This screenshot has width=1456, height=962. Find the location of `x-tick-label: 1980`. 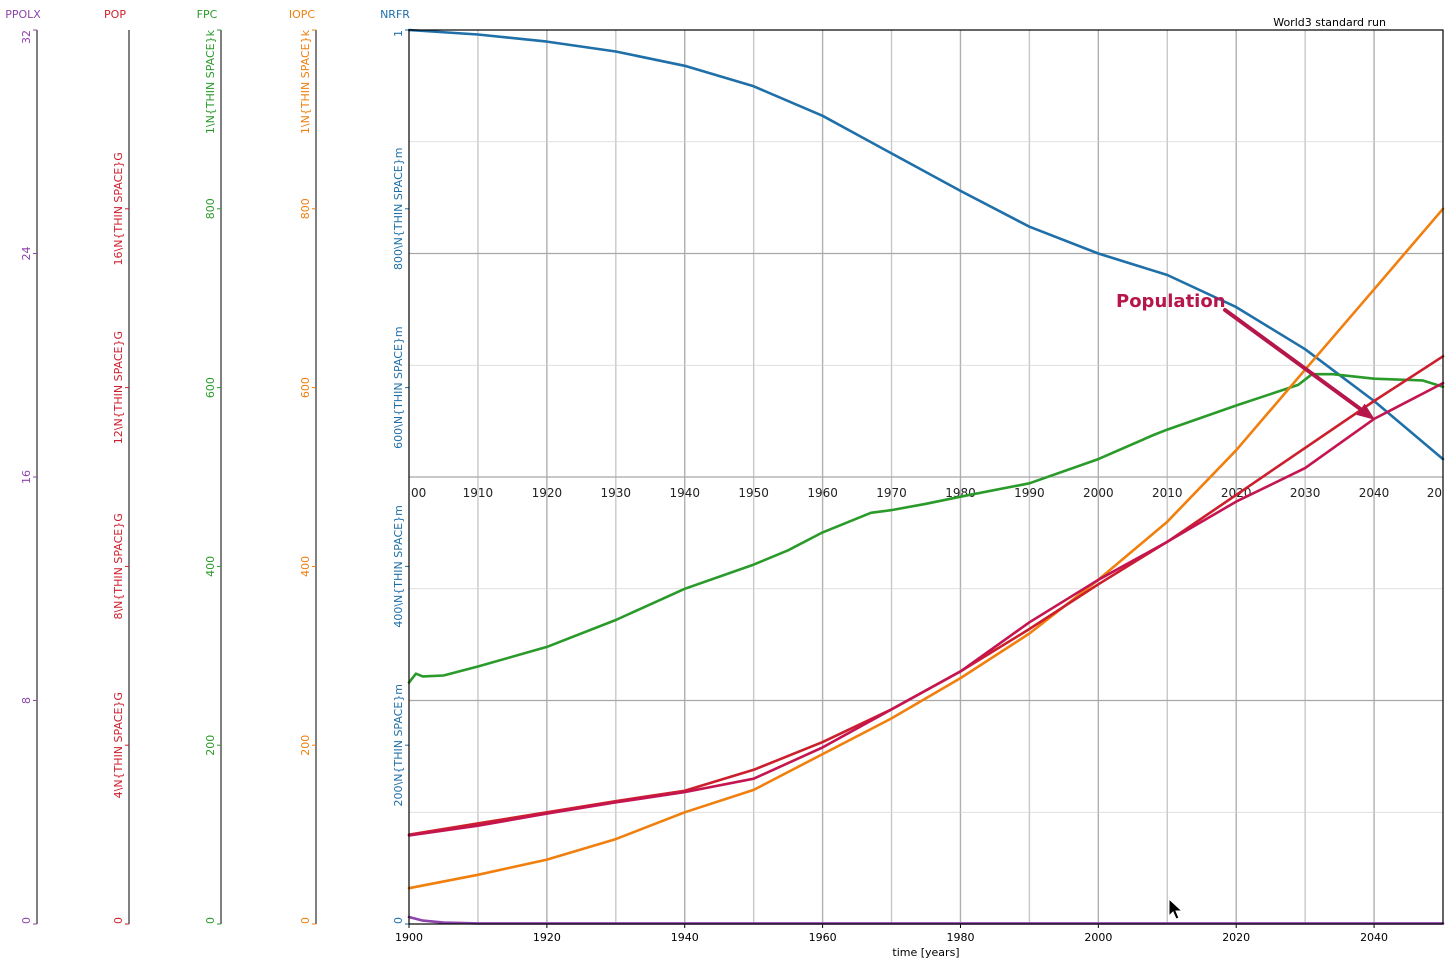

x-tick-label: 1980 is located at coordinates (960, 937).